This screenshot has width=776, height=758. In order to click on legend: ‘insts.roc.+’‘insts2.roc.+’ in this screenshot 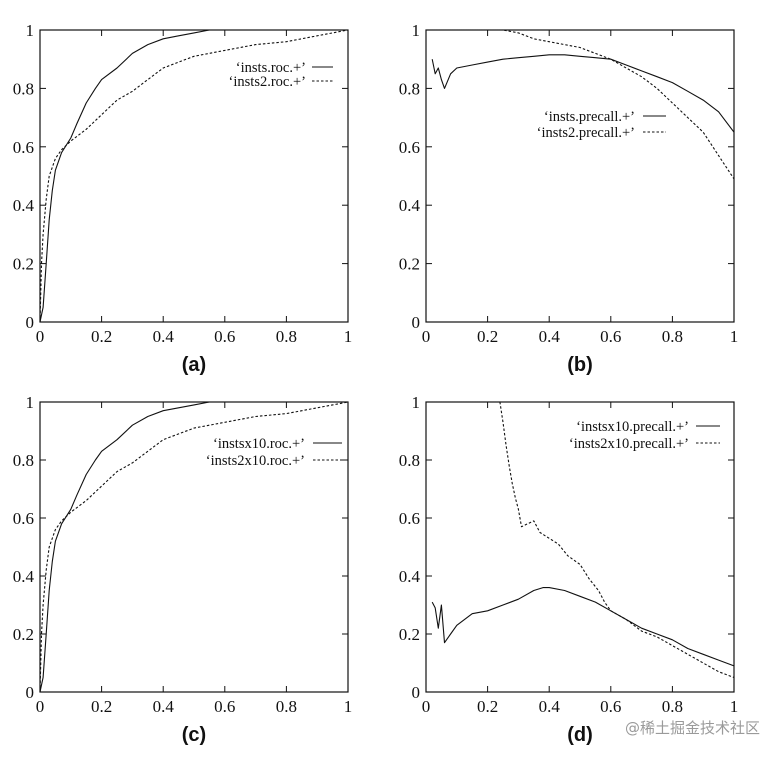, I will do `click(281, 75)`.